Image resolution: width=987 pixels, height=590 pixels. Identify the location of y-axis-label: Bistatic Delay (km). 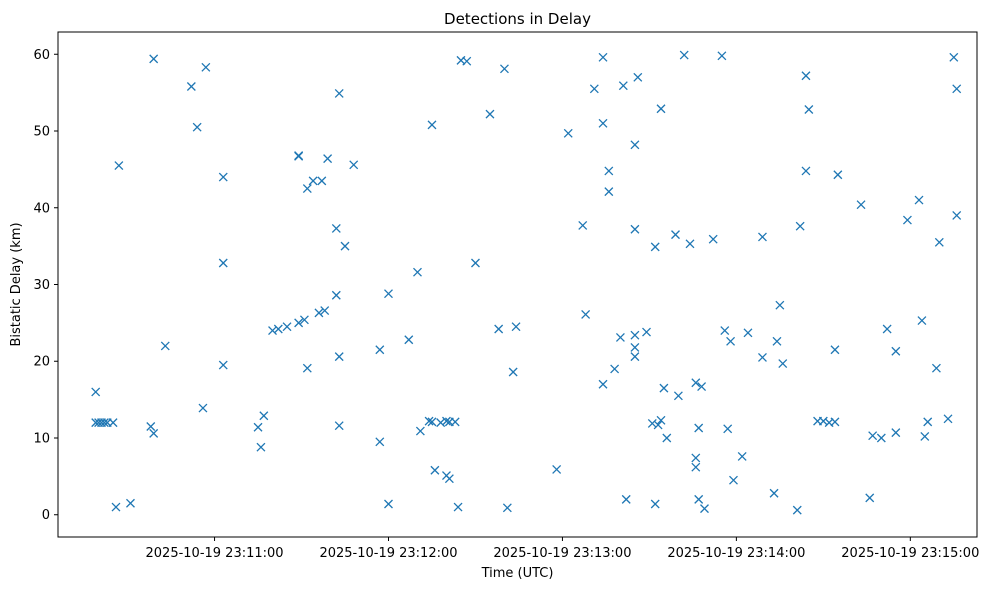
(16, 284).